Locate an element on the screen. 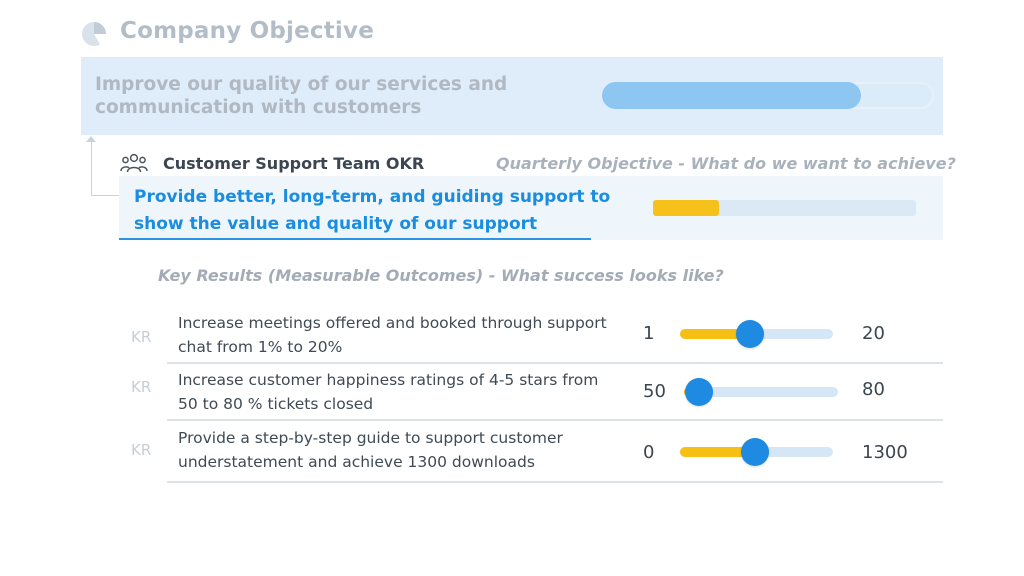  team-icon is located at coordinates (134, 163).